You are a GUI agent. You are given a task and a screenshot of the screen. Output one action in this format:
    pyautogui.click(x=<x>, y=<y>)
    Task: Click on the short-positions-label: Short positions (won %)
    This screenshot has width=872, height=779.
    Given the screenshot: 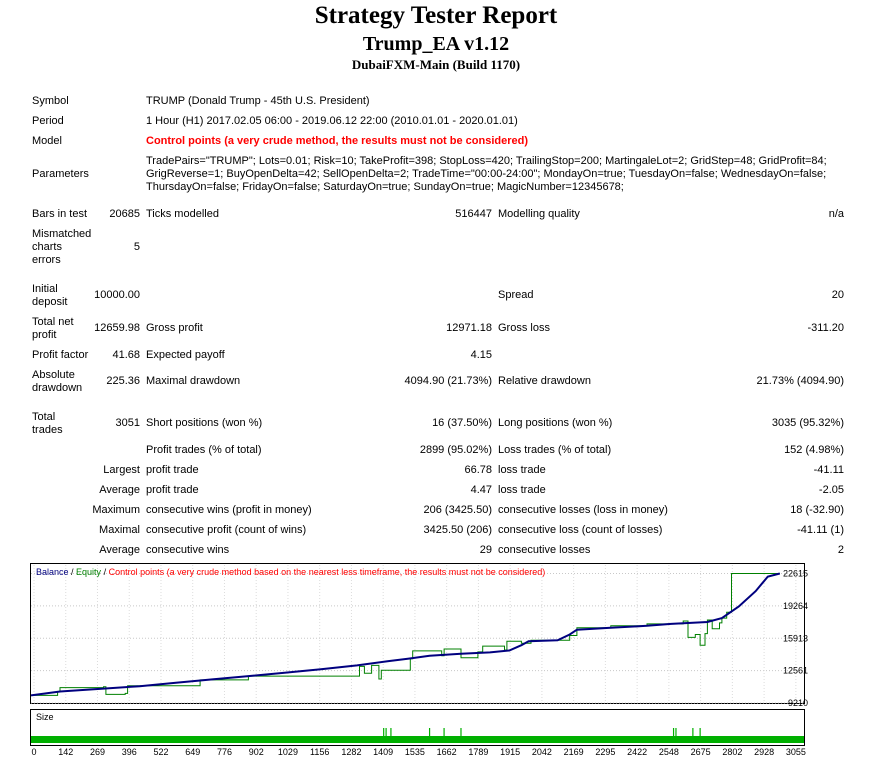 What is the action you would take?
    pyautogui.click(x=204, y=423)
    